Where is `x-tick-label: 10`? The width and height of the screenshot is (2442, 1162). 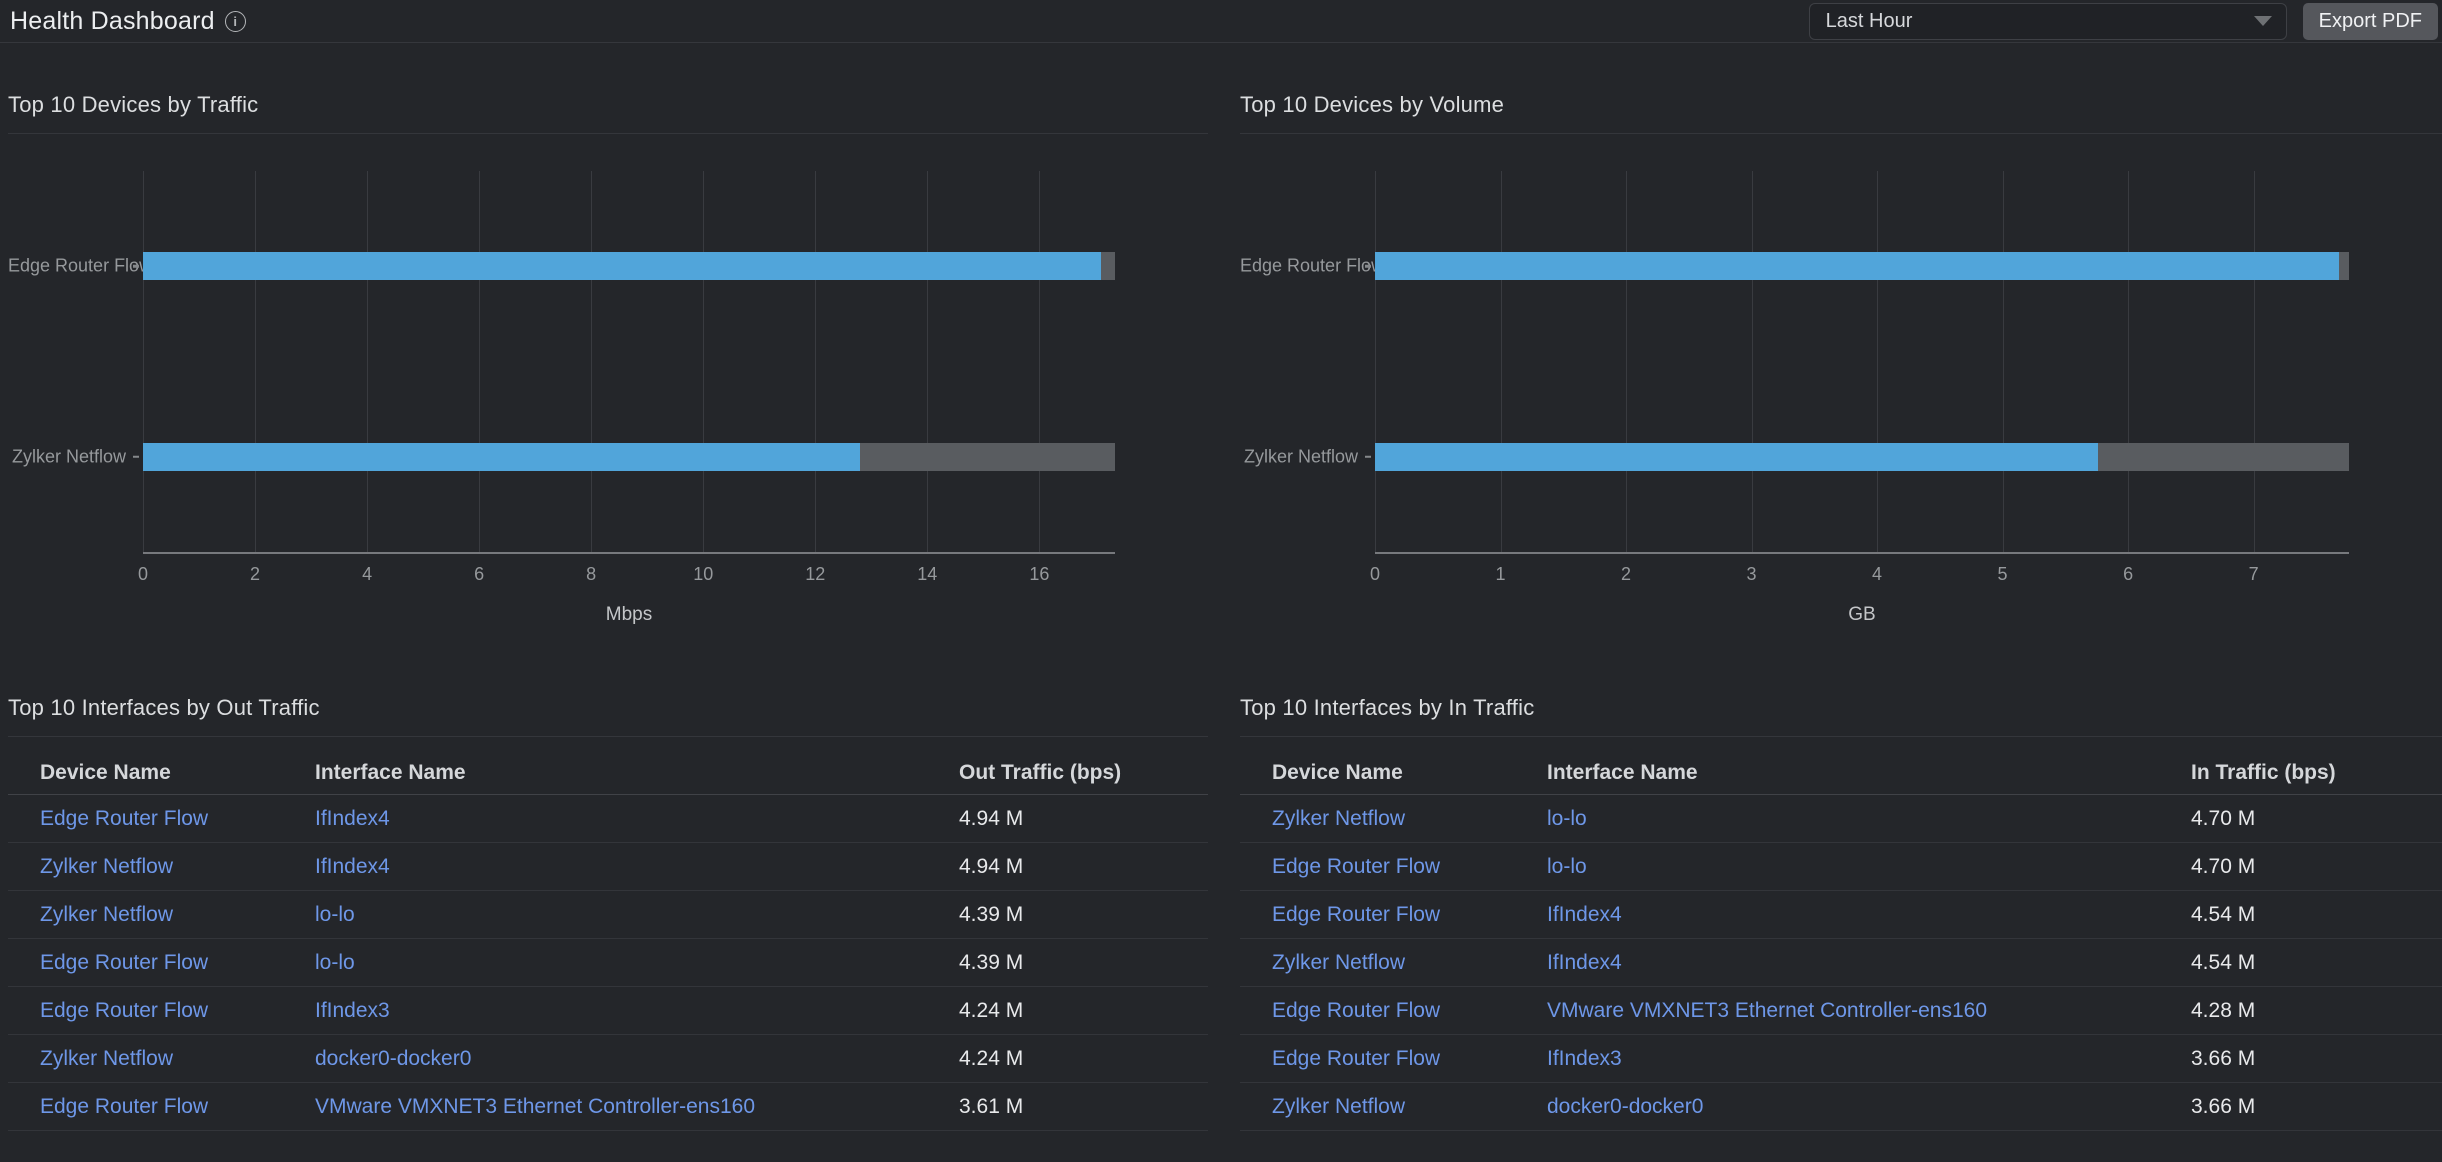
x-tick-label: 10 is located at coordinates (703, 574).